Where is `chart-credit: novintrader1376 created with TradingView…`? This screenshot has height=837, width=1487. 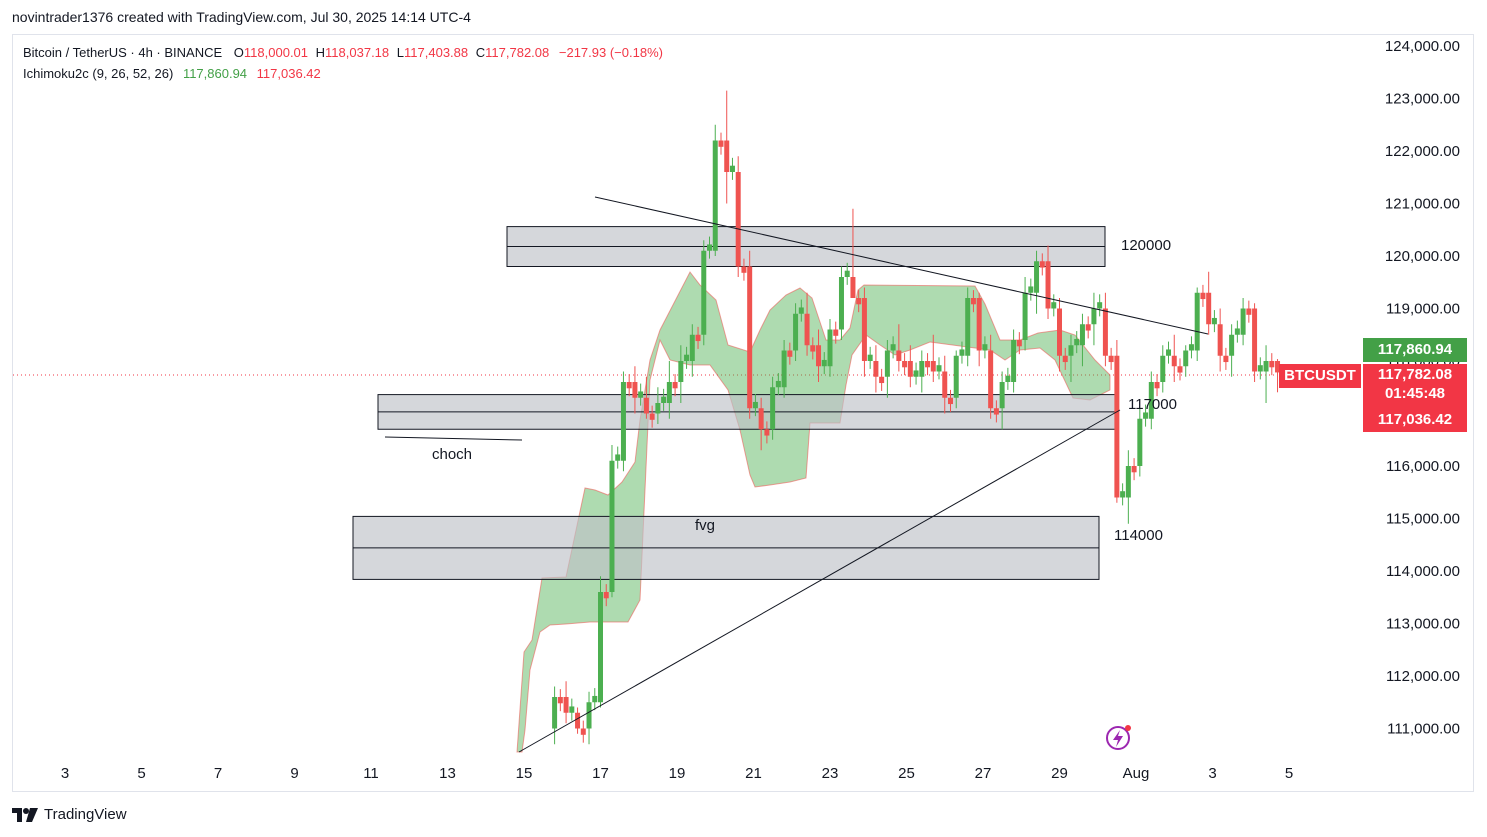 chart-credit: novintrader1376 created with TradingView… is located at coordinates (241, 17).